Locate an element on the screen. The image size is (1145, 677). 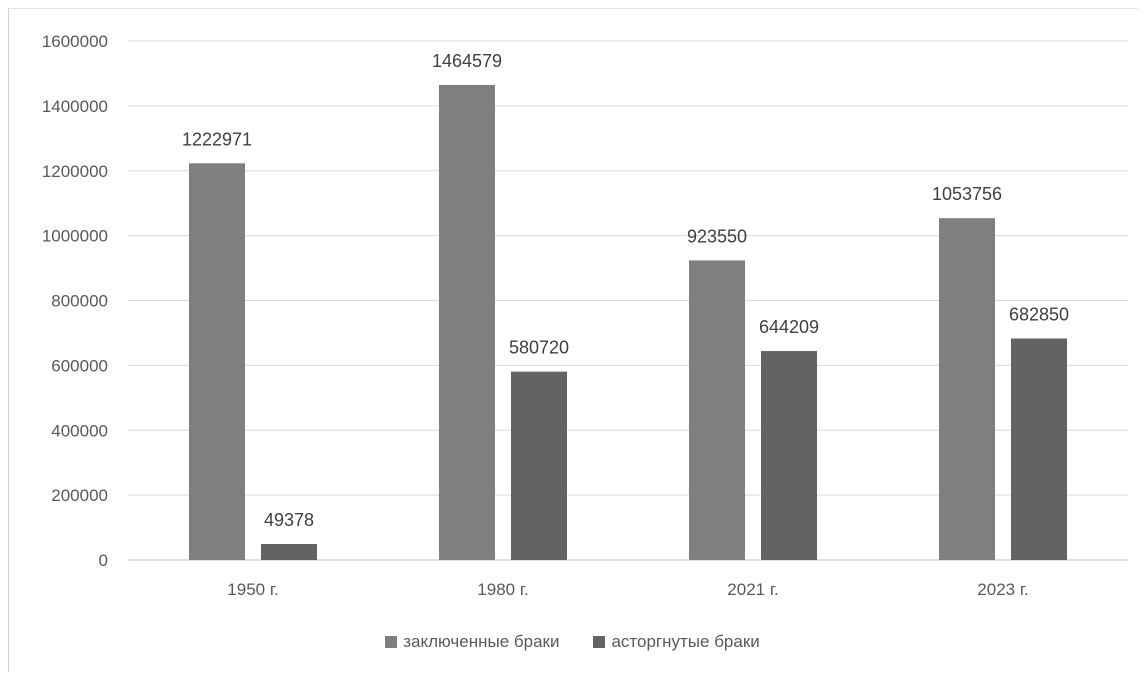
y-tick-label: 400000 is located at coordinates (79, 430).